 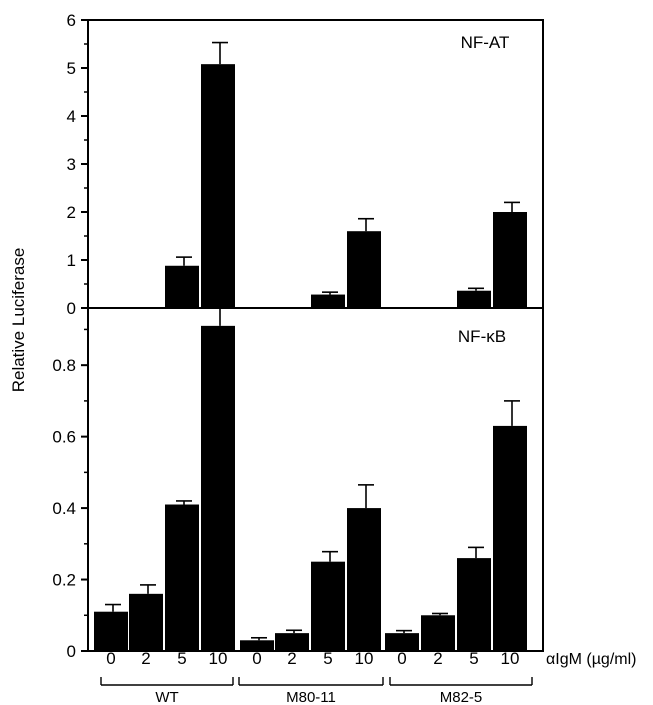 What do you see at coordinates (64, 580) in the screenshot?
I see `y-tick-label: 0.2` at bounding box center [64, 580].